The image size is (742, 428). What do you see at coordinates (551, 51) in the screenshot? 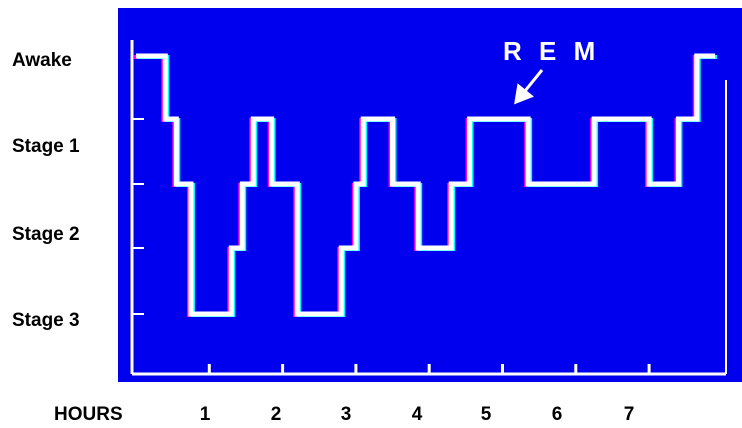
I see `rem-label: R E M` at bounding box center [551, 51].